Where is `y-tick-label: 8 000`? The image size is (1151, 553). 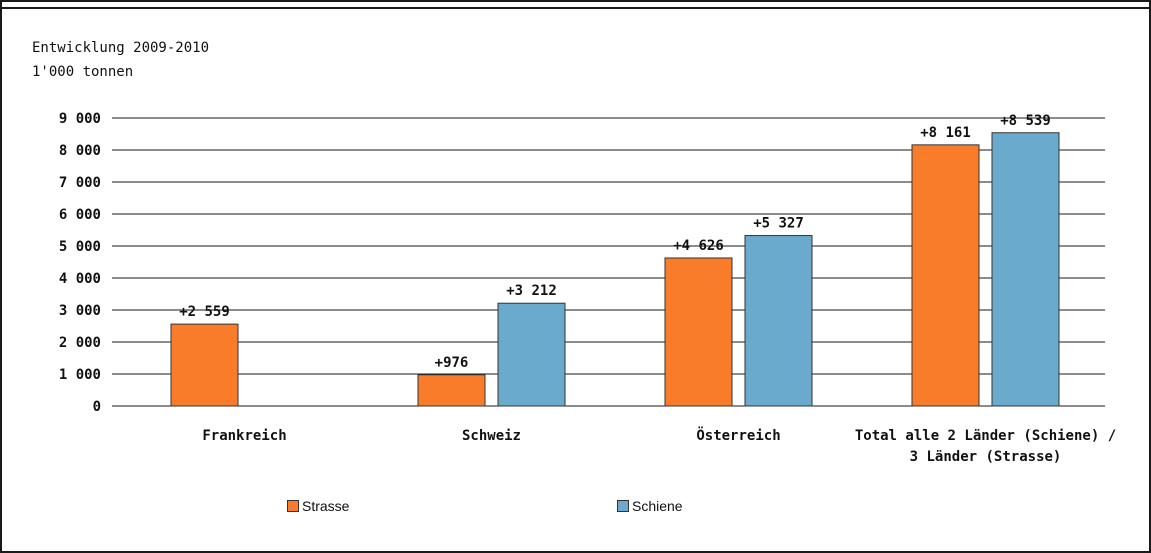
y-tick-label: 8 000 is located at coordinates (80, 151).